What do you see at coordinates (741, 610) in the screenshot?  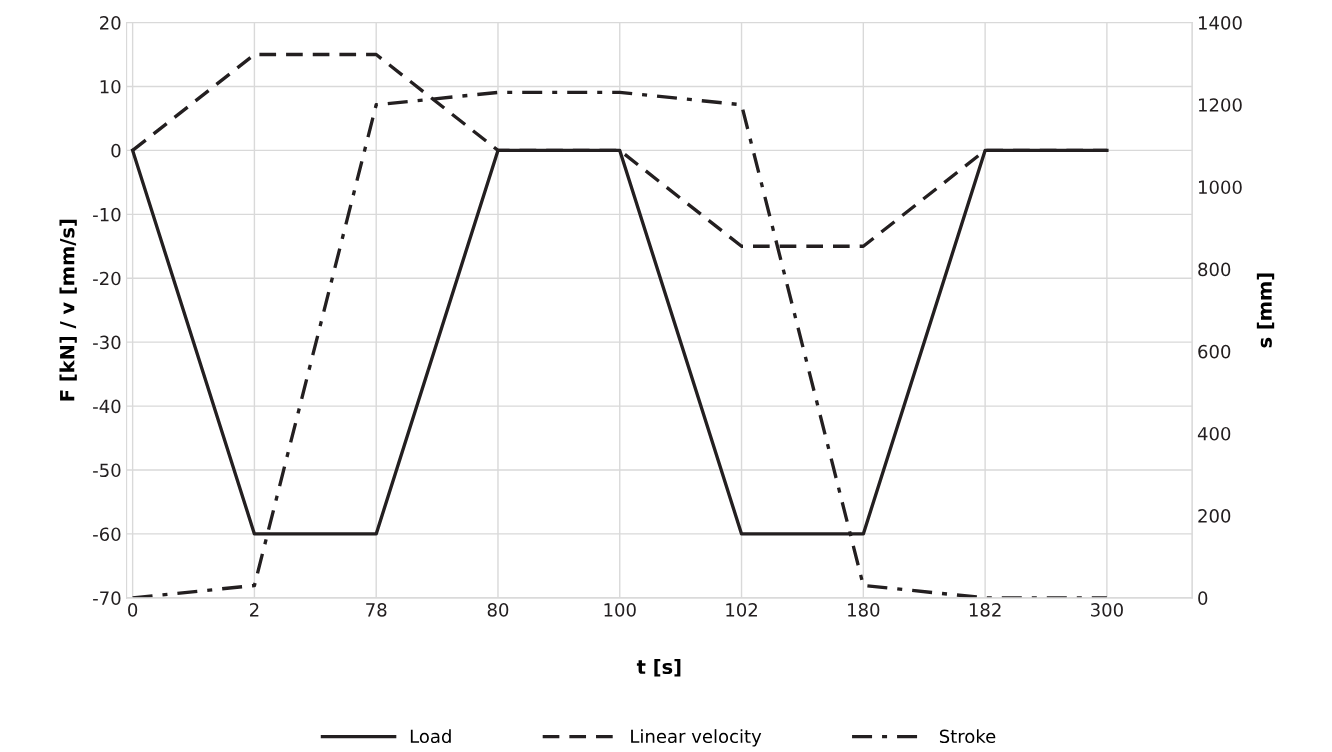 I see `x-tick-label: 102` at bounding box center [741, 610].